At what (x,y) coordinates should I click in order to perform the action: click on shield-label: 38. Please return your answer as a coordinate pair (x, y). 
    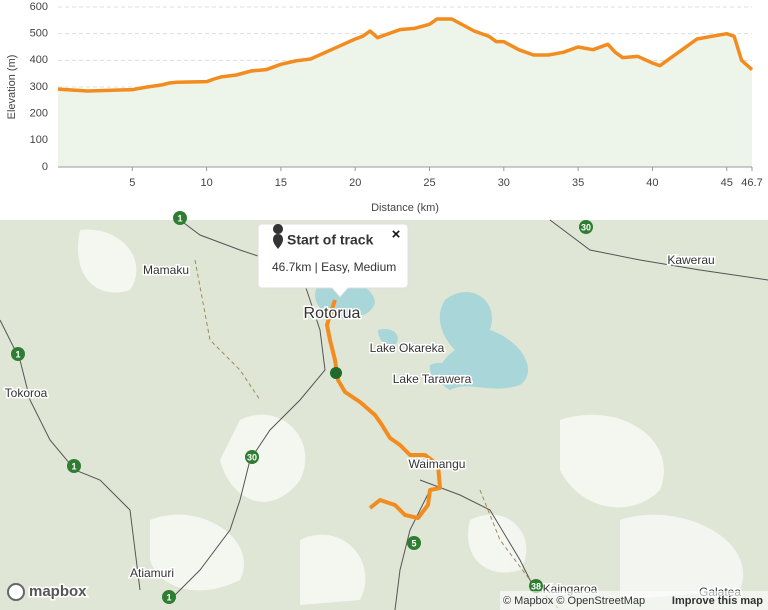
    Looking at the image, I should click on (536, 586).